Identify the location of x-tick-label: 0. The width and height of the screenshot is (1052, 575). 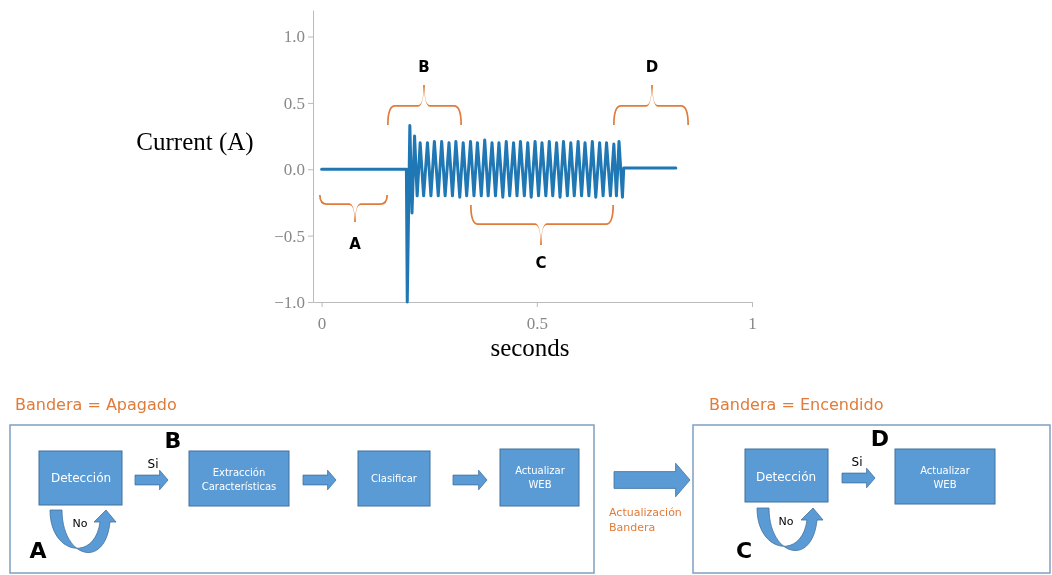
(322, 323).